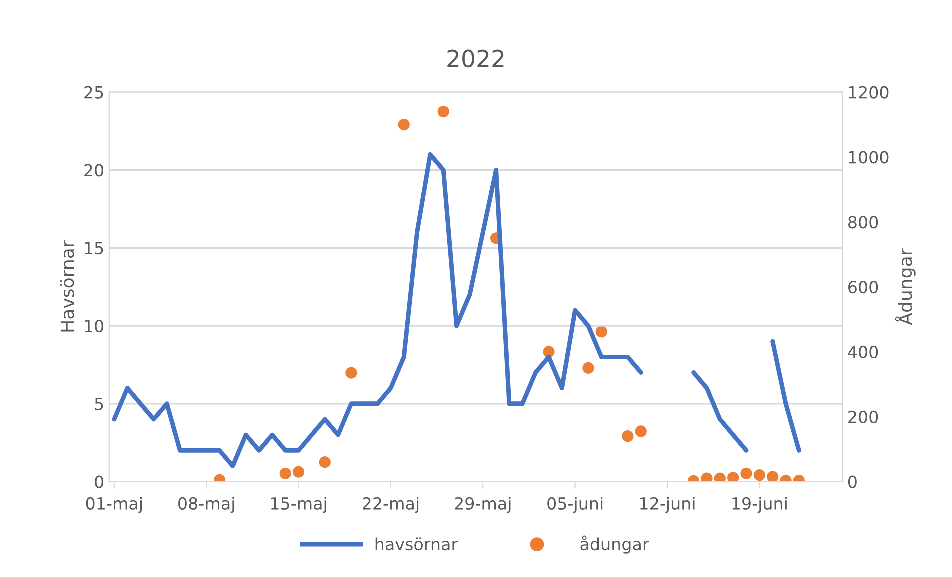 The image size is (952, 577). I want to click on x-tick-label: 15-maj, so click(298, 505).